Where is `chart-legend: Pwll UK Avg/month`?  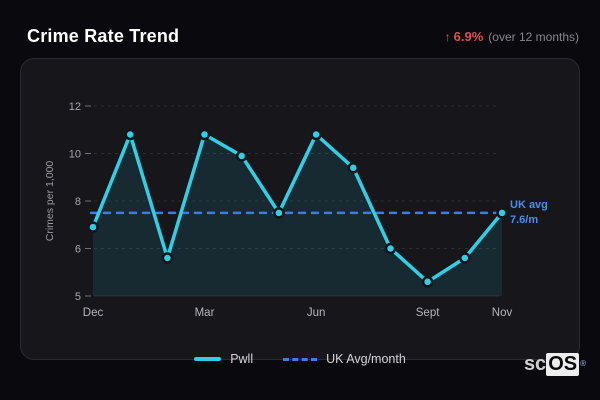
chart-legend: Pwll UK Avg/month is located at coordinates (300, 359).